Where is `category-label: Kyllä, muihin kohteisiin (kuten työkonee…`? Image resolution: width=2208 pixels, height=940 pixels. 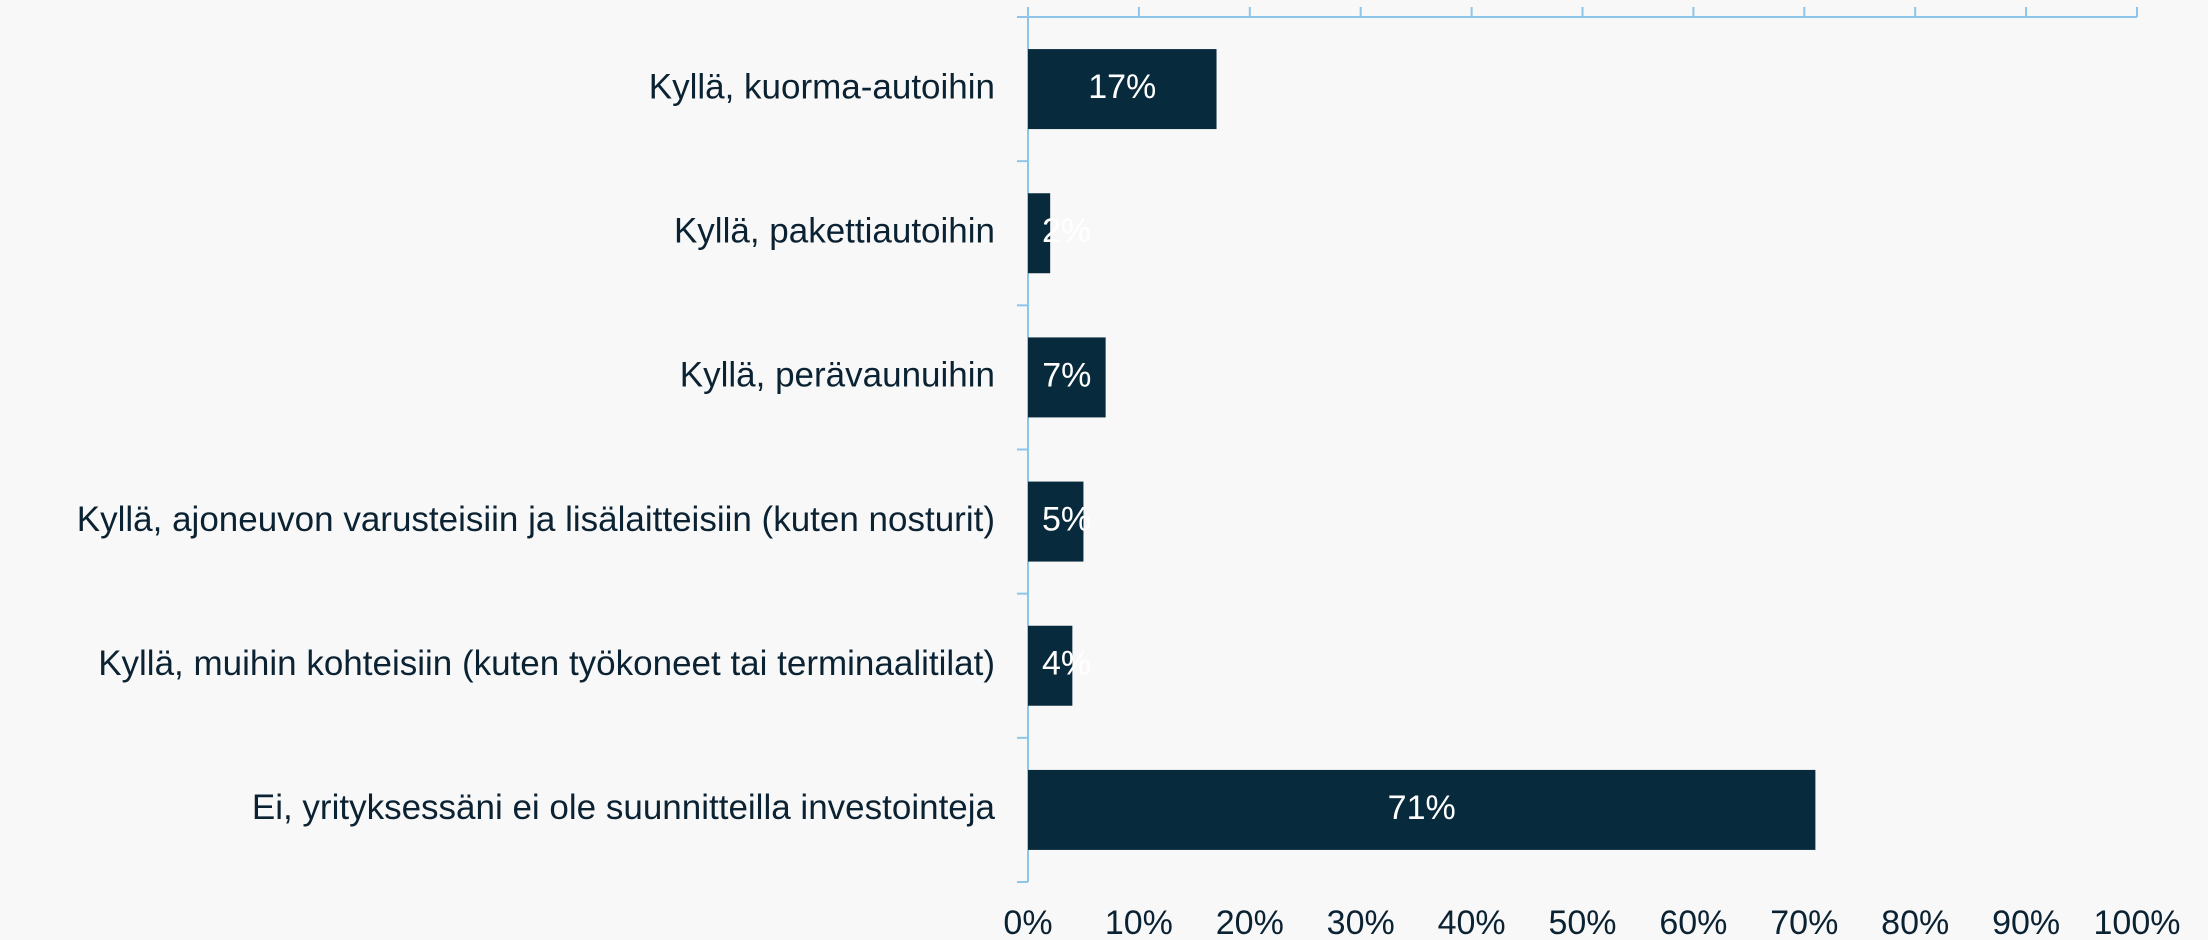 category-label: Kyllä, muihin kohteisiin (kuten työkonee… is located at coordinates (546, 663).